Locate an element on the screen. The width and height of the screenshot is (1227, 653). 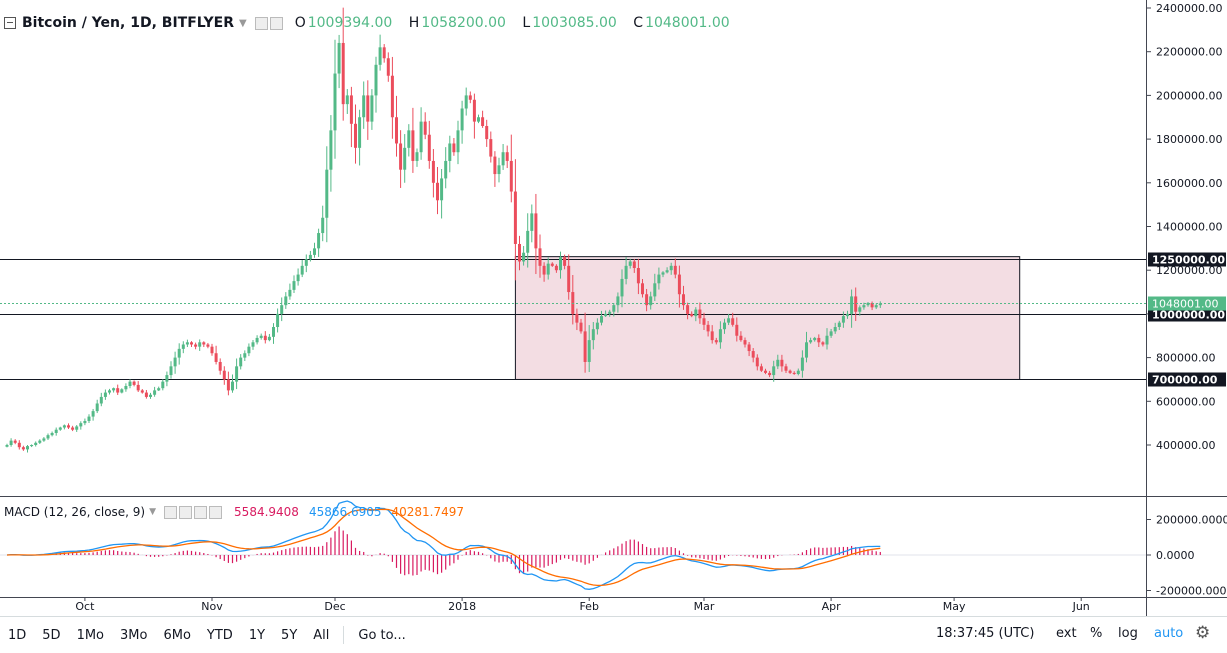
timeframe-5y: 5Y is located at coordinates (289, 635).